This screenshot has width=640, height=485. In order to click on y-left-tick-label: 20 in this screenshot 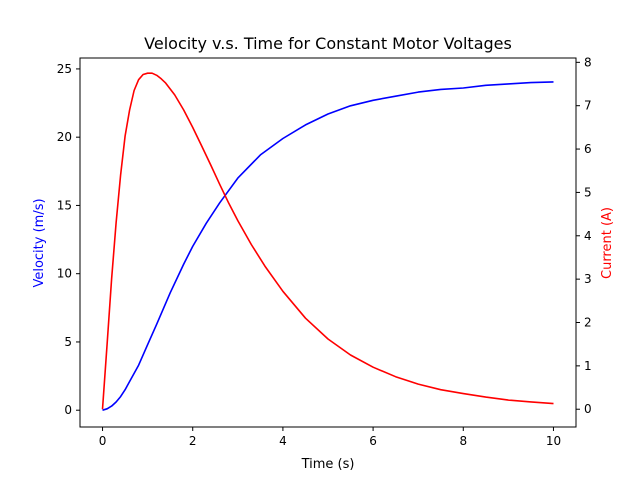, I will do `click(64, 137)`.